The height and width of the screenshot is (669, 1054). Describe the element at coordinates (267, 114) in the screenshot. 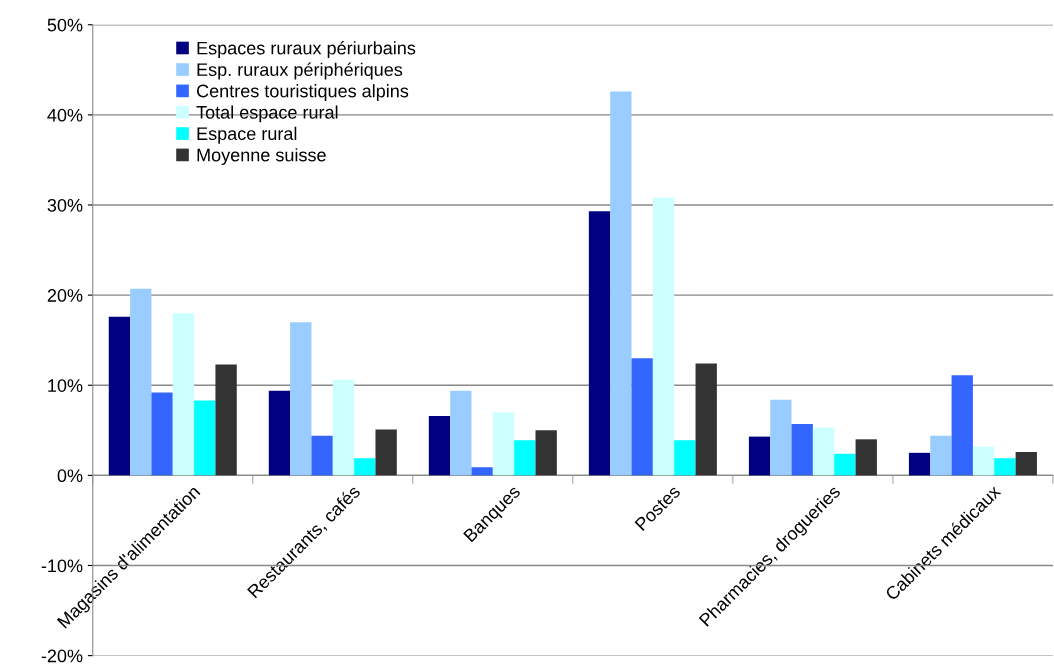

I see `legend-label: Total espace rural` at that location.